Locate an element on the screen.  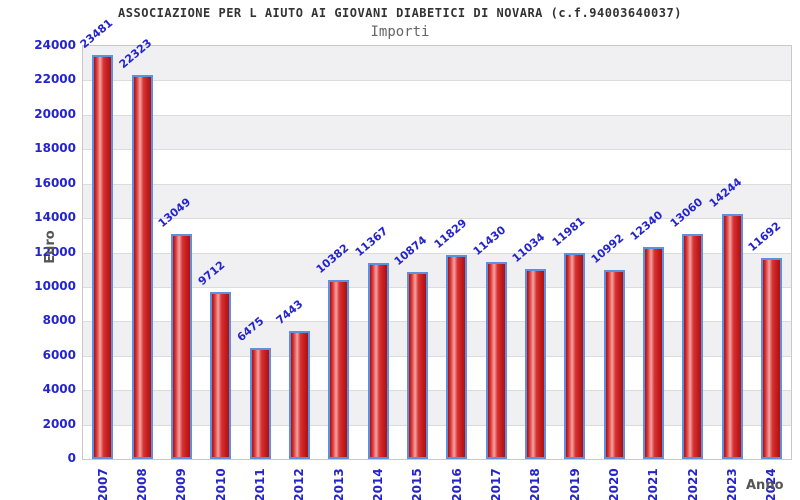
x-axis-title: Anno is located at coordinates (765, 485).